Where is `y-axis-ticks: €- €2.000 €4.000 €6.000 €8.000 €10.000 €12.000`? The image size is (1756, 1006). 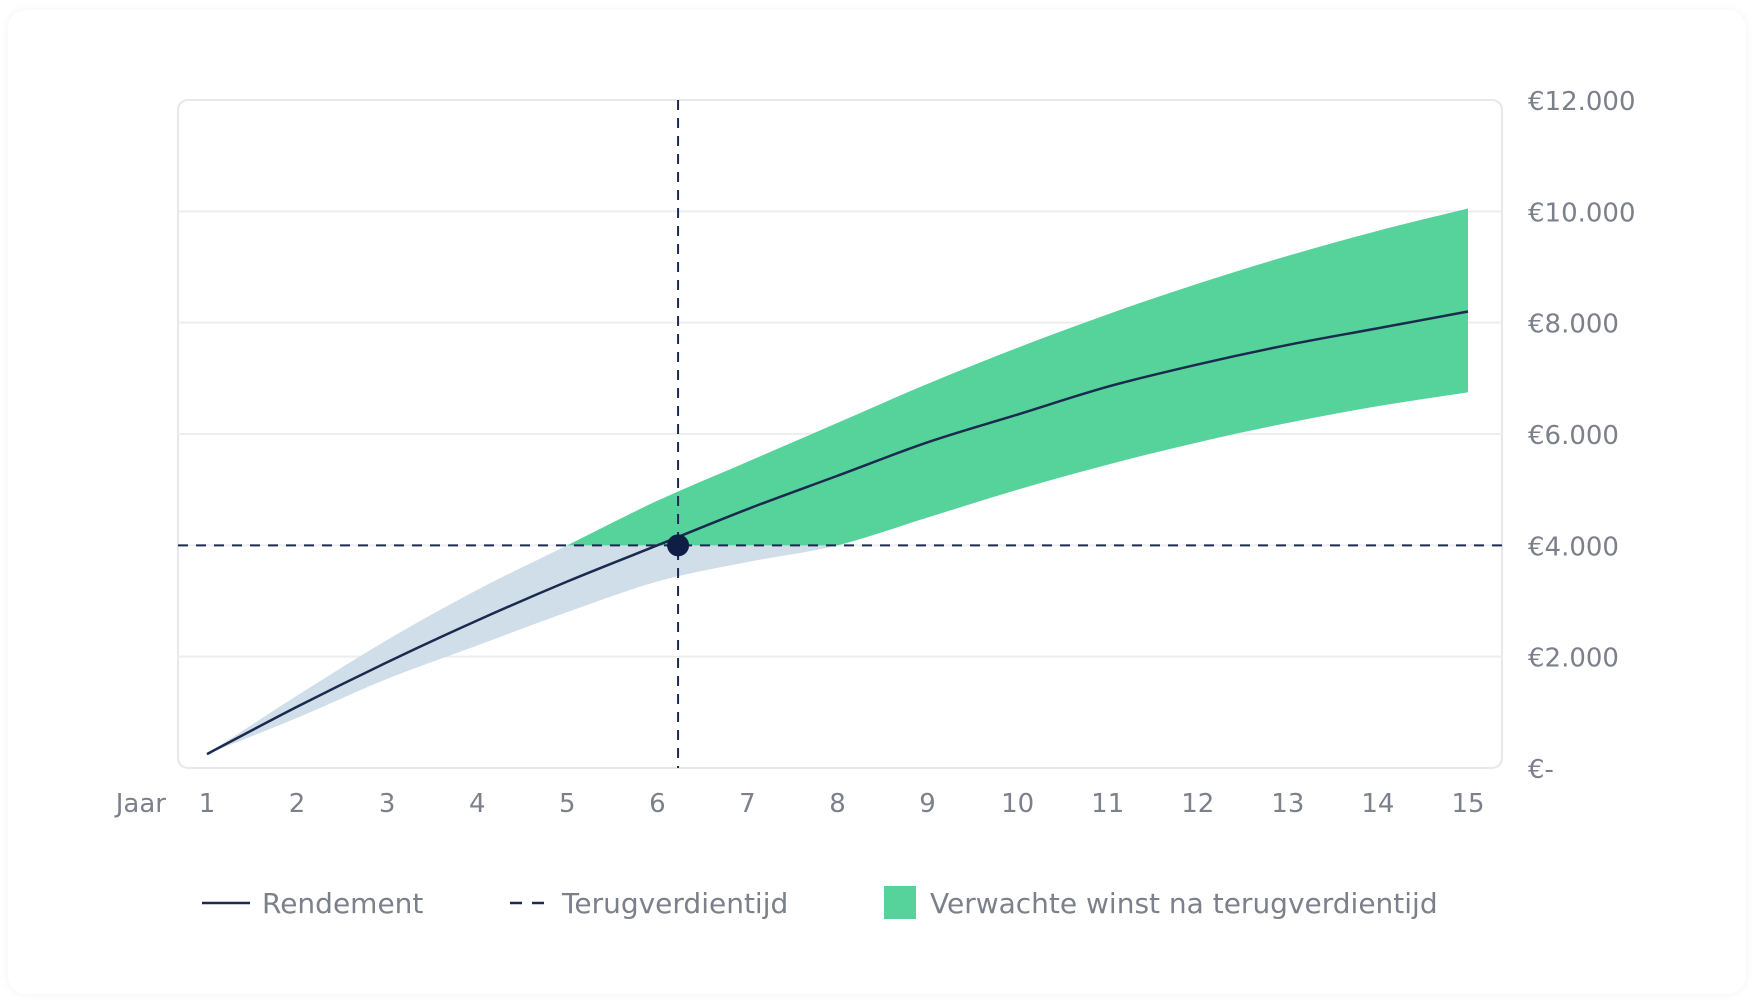 y-axis-ticks: €- €2.000 €4.000 €6.000 €8.000 €10.000 €12.000 is located at coordinates (1582, 436).